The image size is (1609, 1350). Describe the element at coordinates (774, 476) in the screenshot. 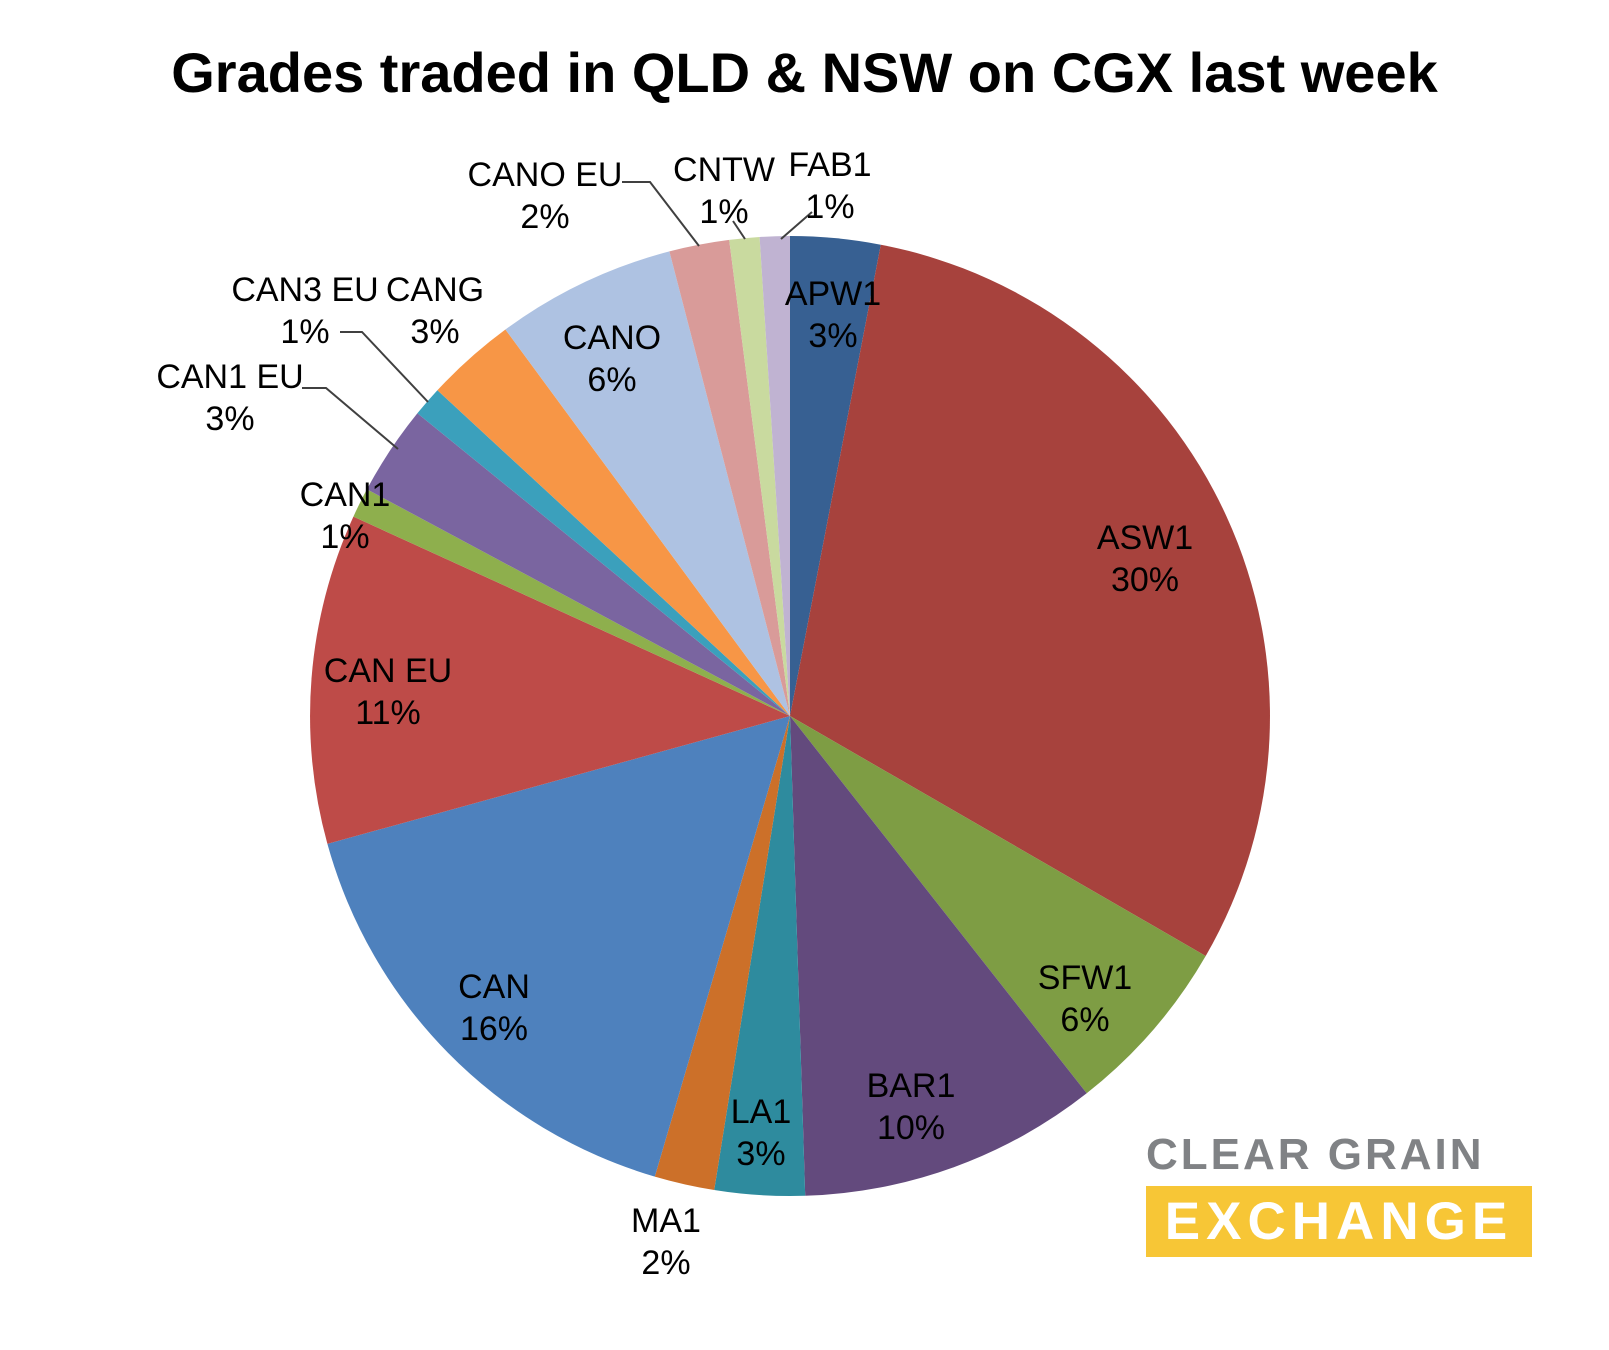

I see `pie-slice-fab1` at that location.